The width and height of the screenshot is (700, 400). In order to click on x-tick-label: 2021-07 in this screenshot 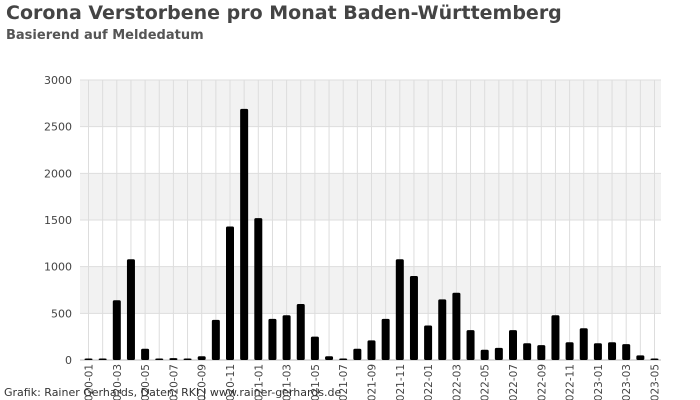, I will do `click(344, 382)`.